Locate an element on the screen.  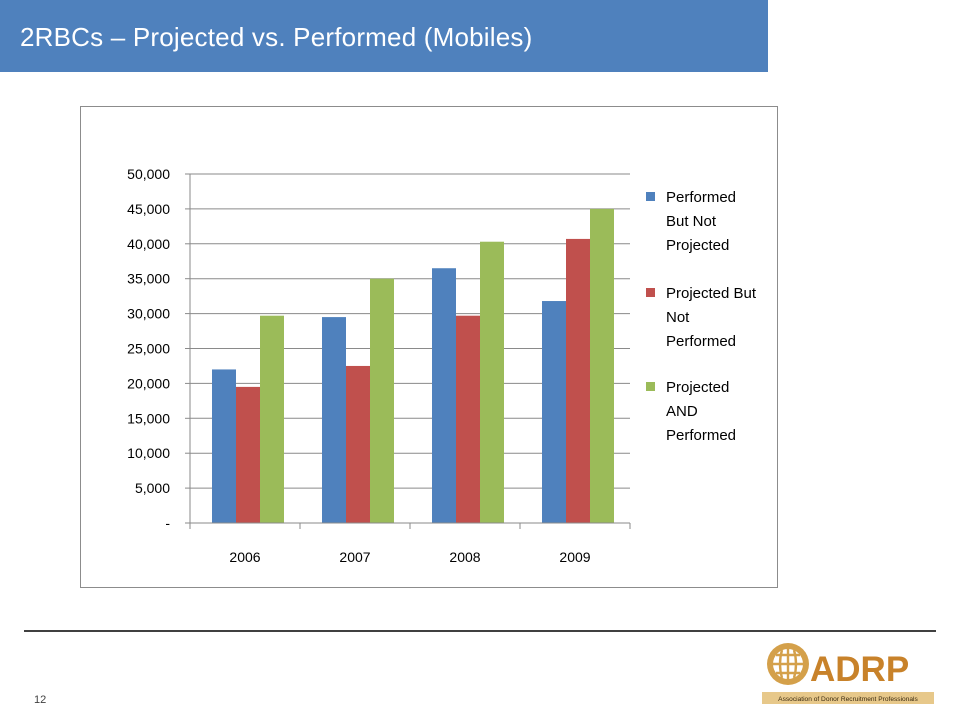
y-tick-label: 30,000 is located at coordinates (148, 314).